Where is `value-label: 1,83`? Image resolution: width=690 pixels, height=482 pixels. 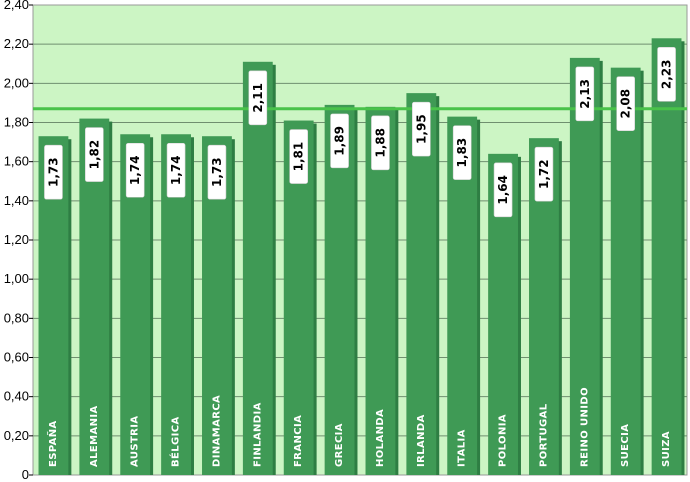 value-label: 1,83 is located at coordinates (462, 153).